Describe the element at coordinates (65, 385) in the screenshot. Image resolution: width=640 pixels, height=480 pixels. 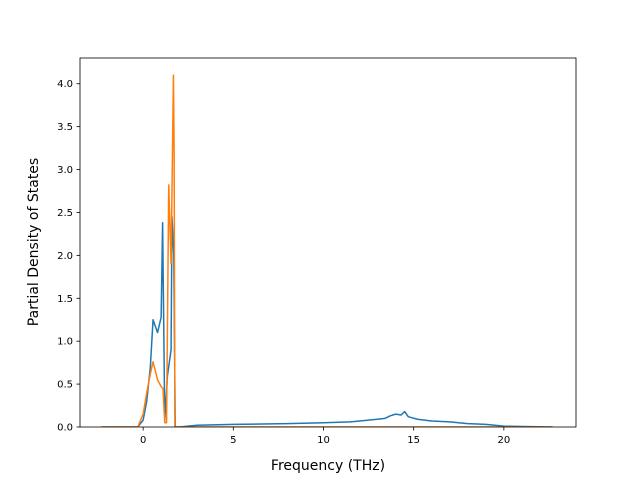
I see `y-tick-label: 0.5` at that location.